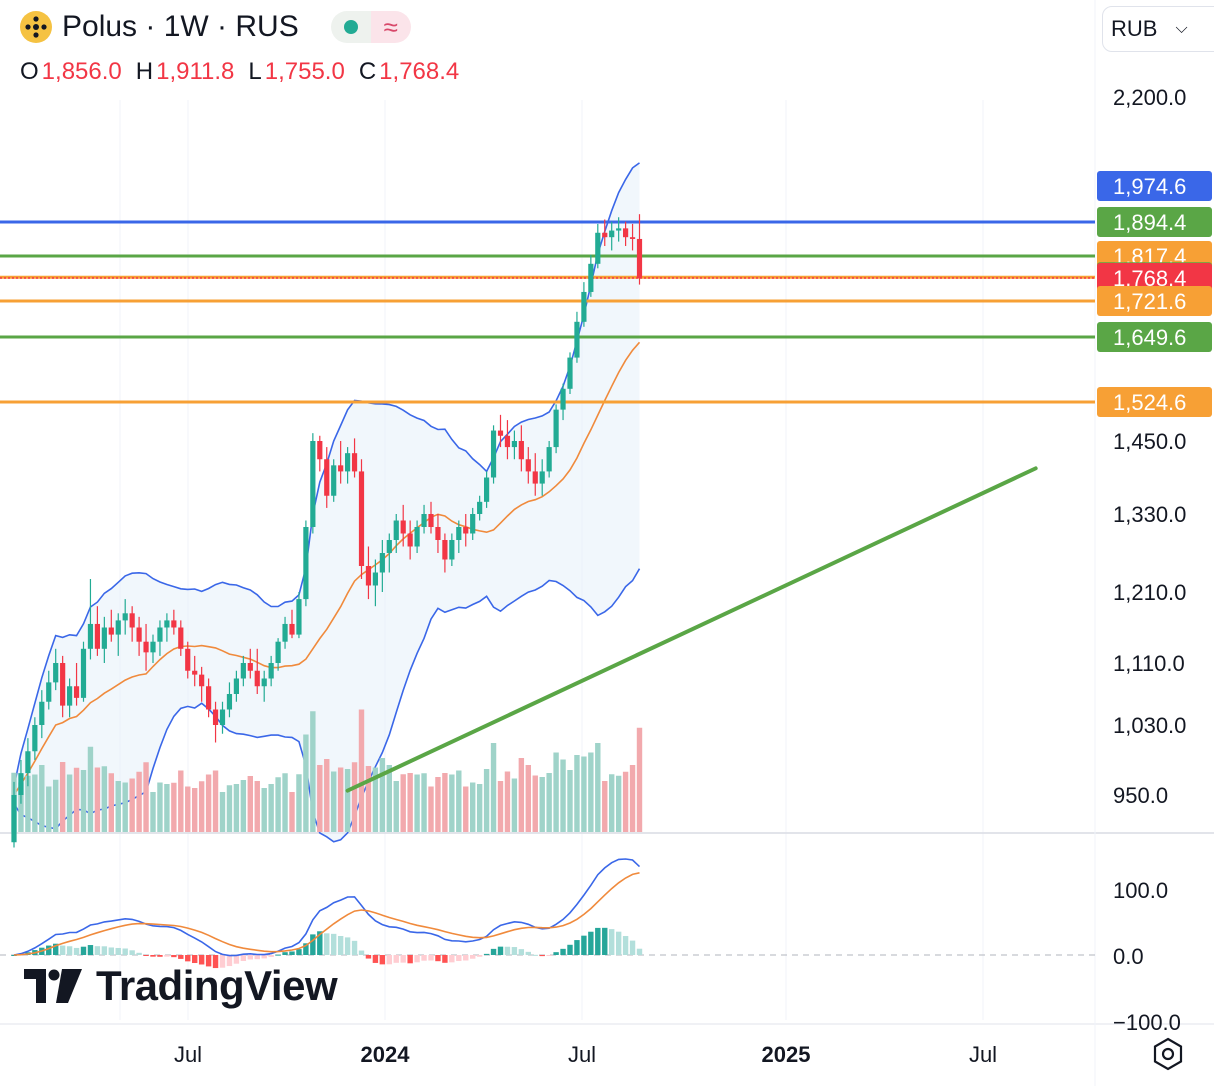 The image size is (1214, 1086). Describe the element at coordinates (1181, 28) in the screenshot. I see `chevron-down-icon: ⌵` at that location.